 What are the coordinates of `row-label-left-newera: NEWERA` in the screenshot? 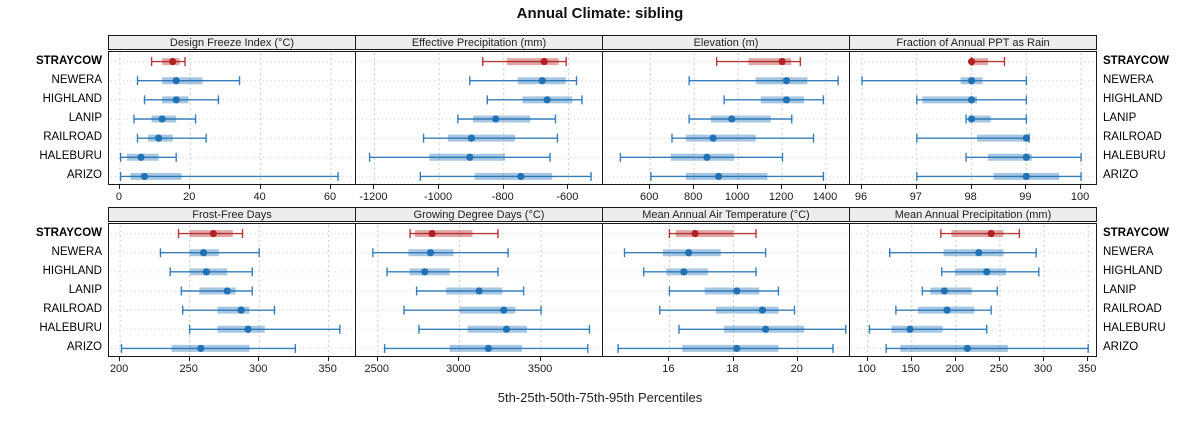 It's located at (76, 79).